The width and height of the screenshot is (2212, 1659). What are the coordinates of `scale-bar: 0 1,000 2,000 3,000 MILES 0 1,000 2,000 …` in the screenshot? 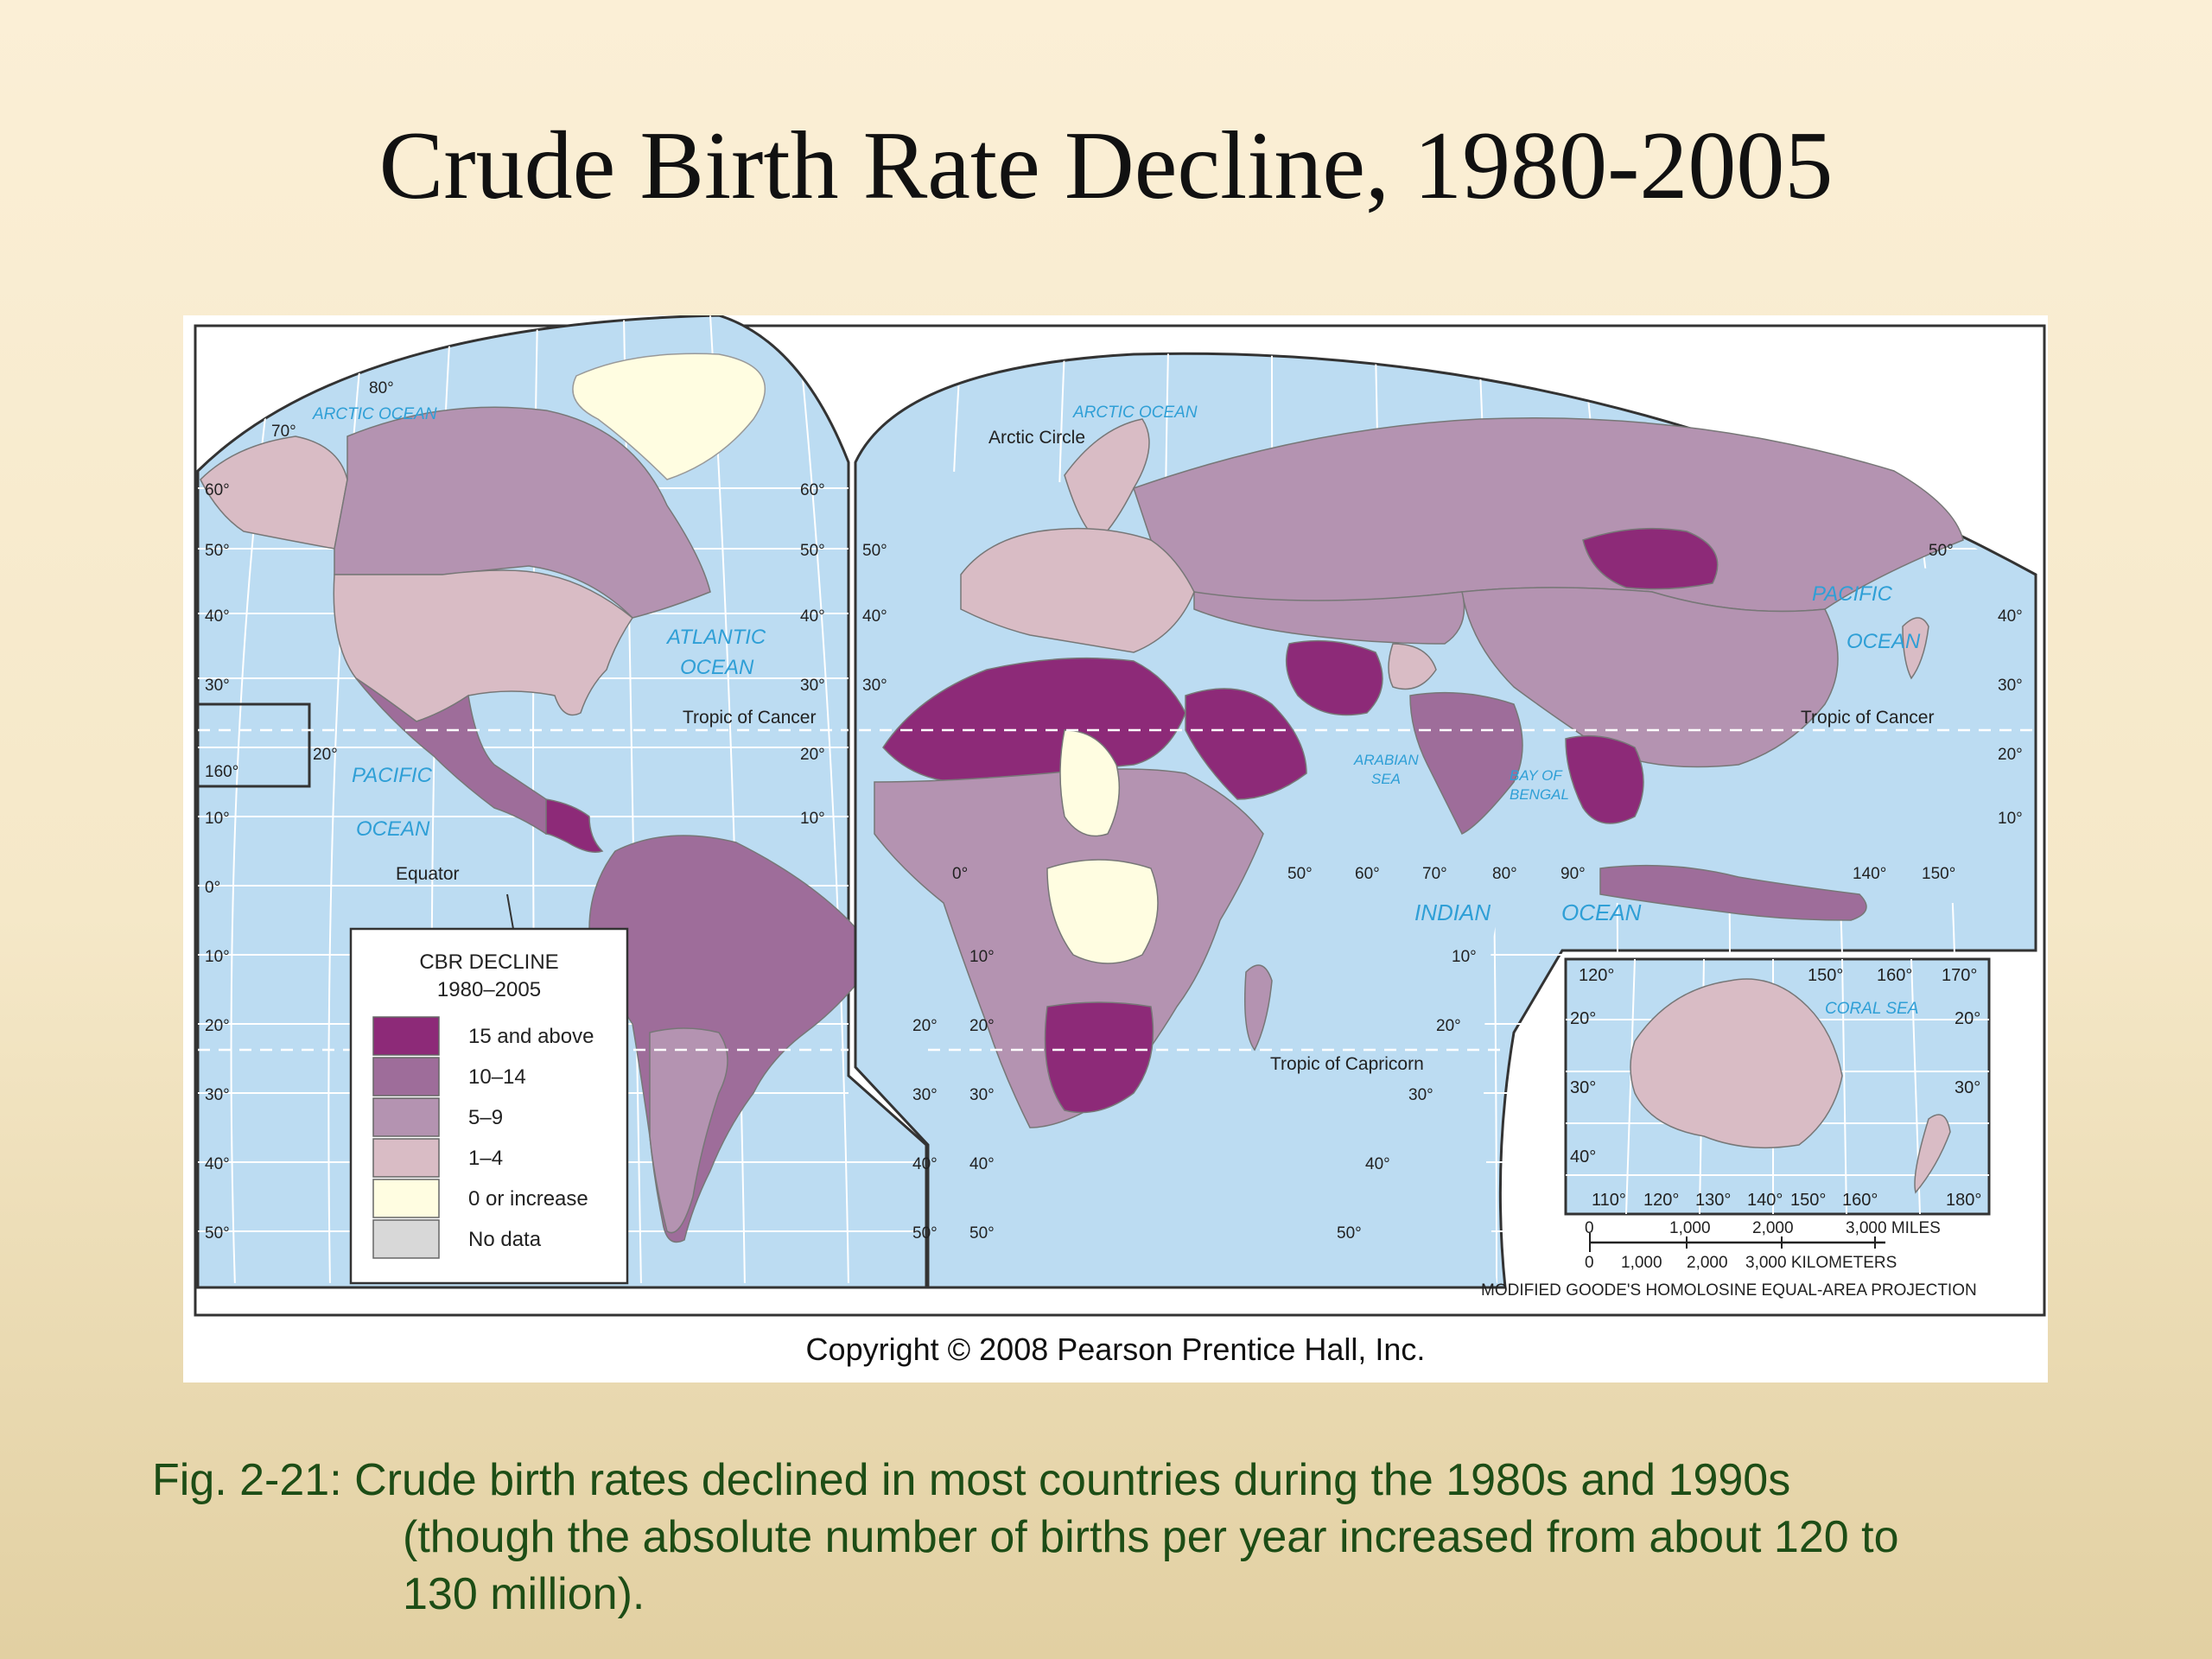 It's located at (1729, 1259).